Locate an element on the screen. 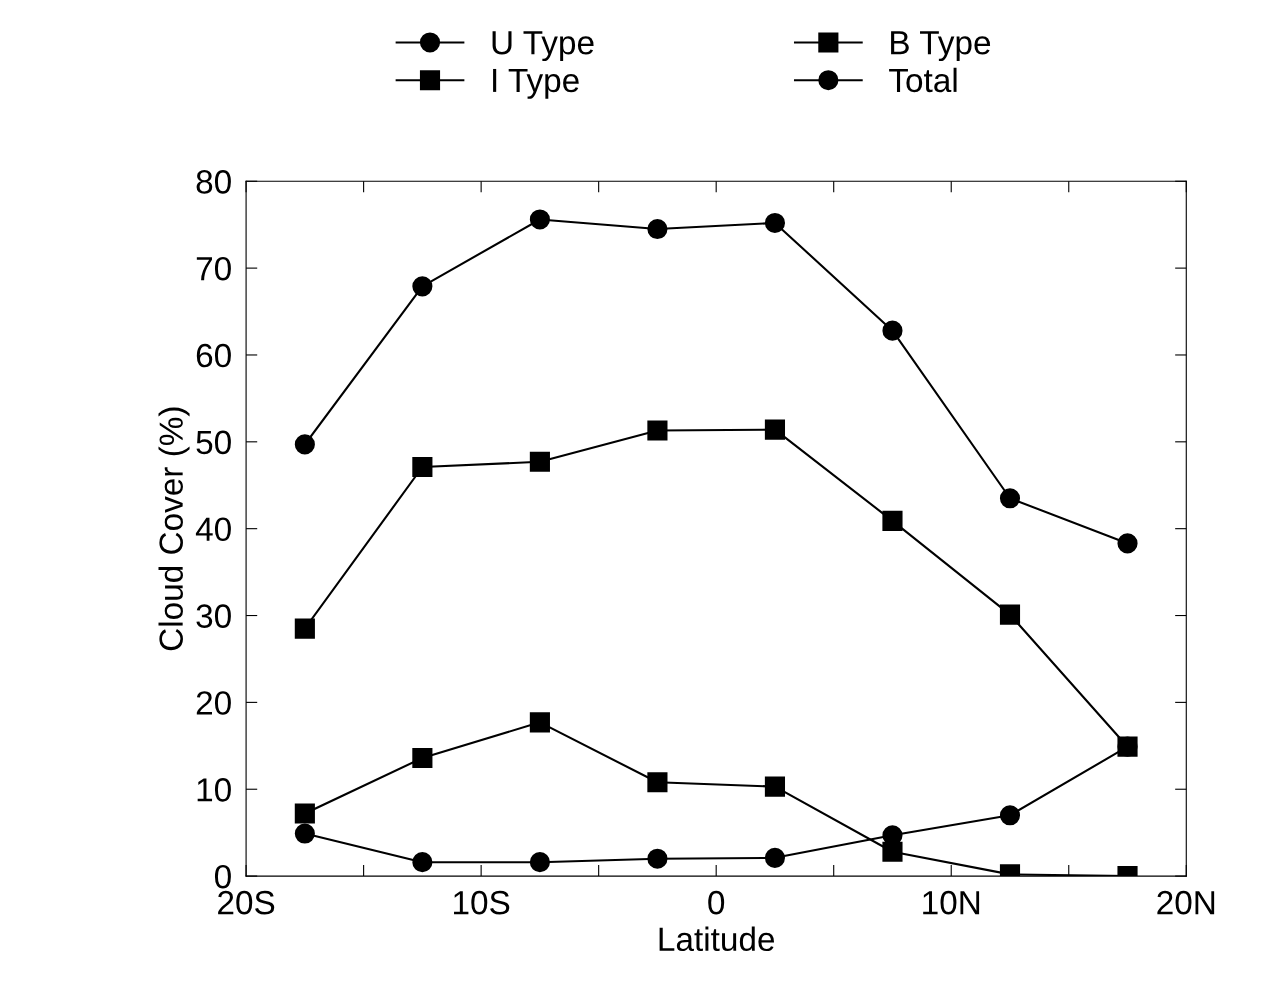 This screenshot has height=1007, width=1262. y-tick-label: 70 is located at coordinates (213, 268).